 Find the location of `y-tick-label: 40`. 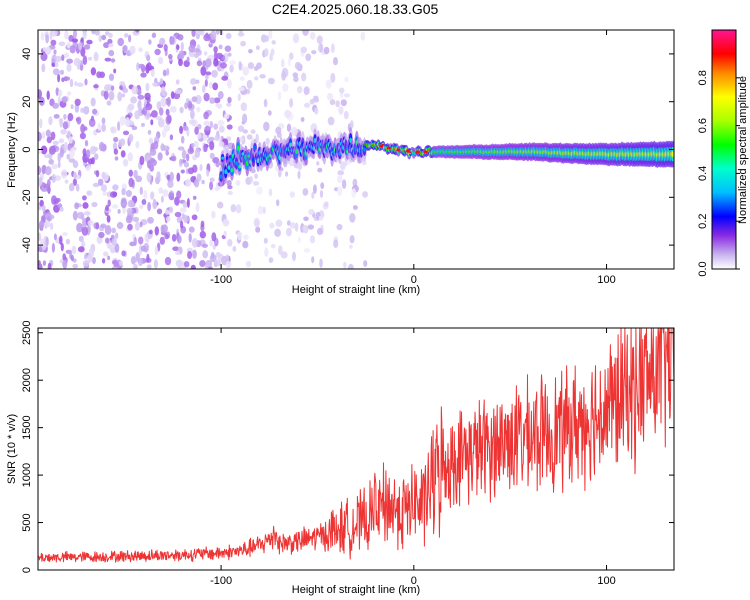

y-tick-label: 40 is located at coordinates (27, 54).